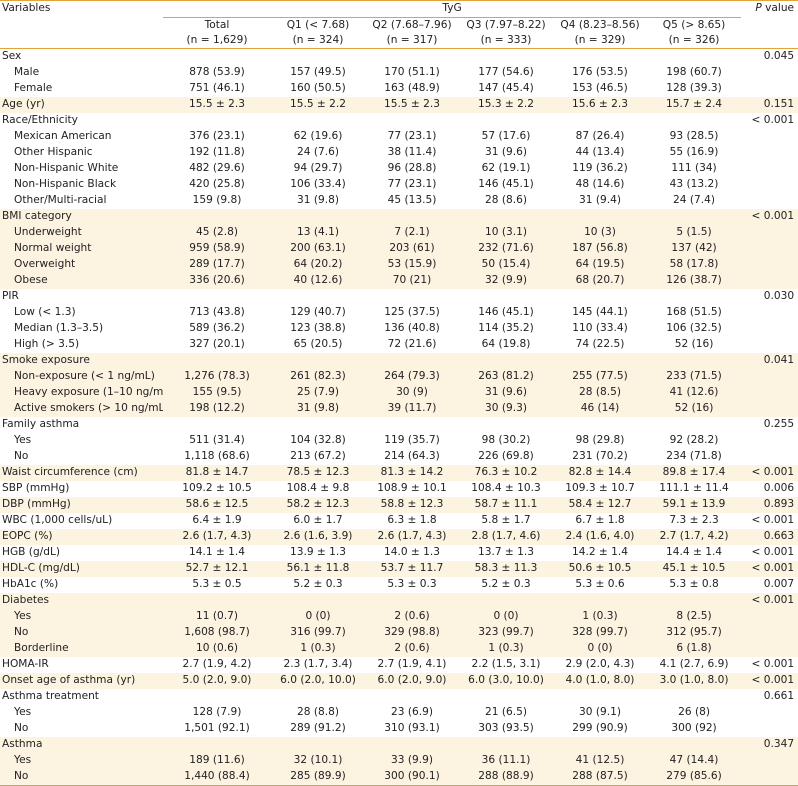  I want to click on row-value: 72 (21.6), so click(412, 344).